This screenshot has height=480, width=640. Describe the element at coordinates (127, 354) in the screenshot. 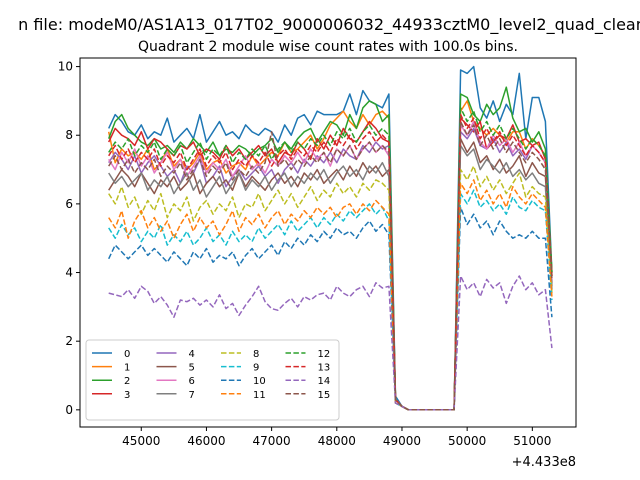

I see `legend-label: 0` at that location.